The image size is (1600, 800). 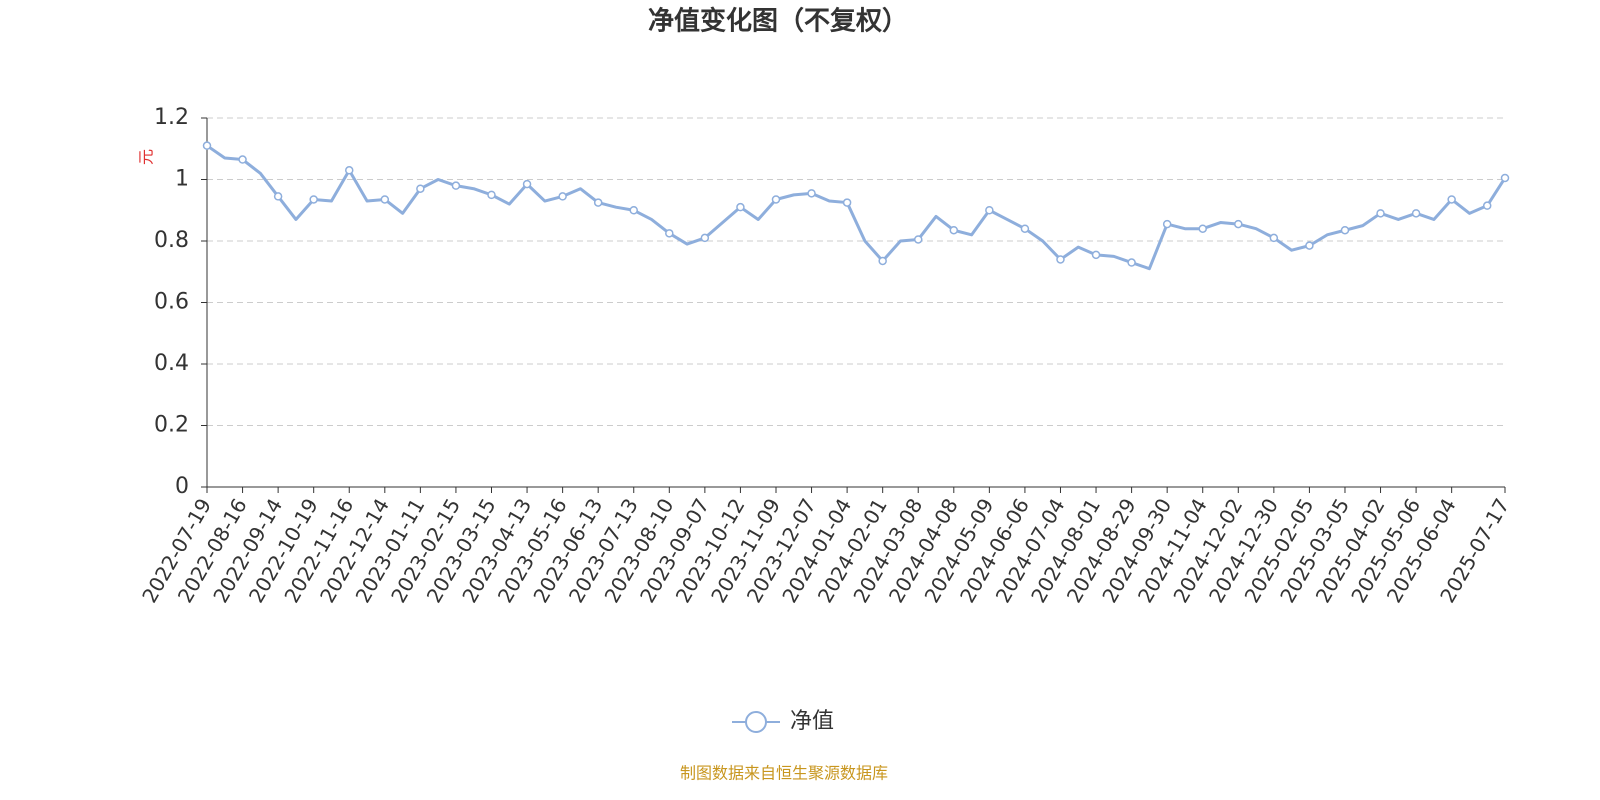 What do you see at coordinates (171, 302) in the screenshot?
I see `y-tick-label: 0.6` at bounding box center [171, 302].